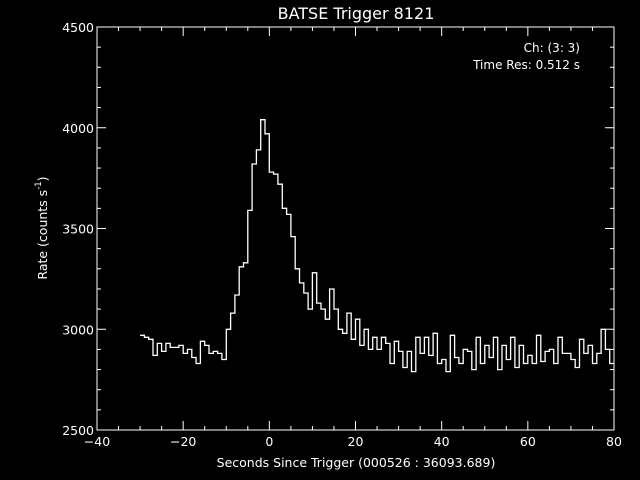 The image size is (640, 480). Describe the element at coordinates (78, 229) in the screenshot. I see `y-tick-label: 3500` at that location.